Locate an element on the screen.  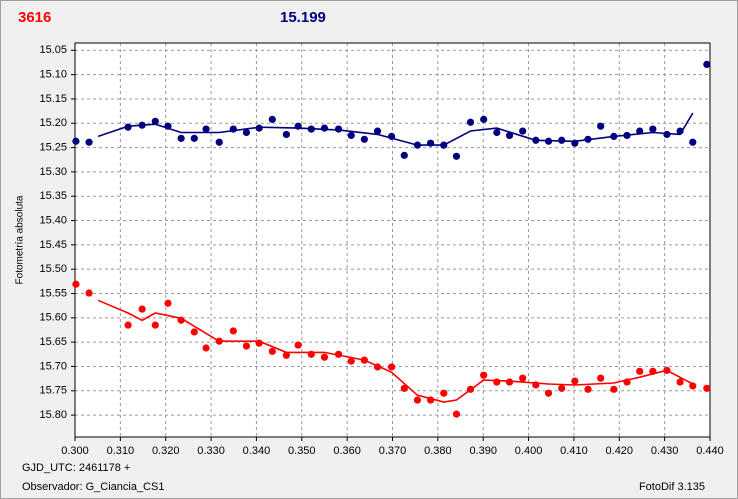
y-tick-label: 15.15 is located at coordinates (53, 99).